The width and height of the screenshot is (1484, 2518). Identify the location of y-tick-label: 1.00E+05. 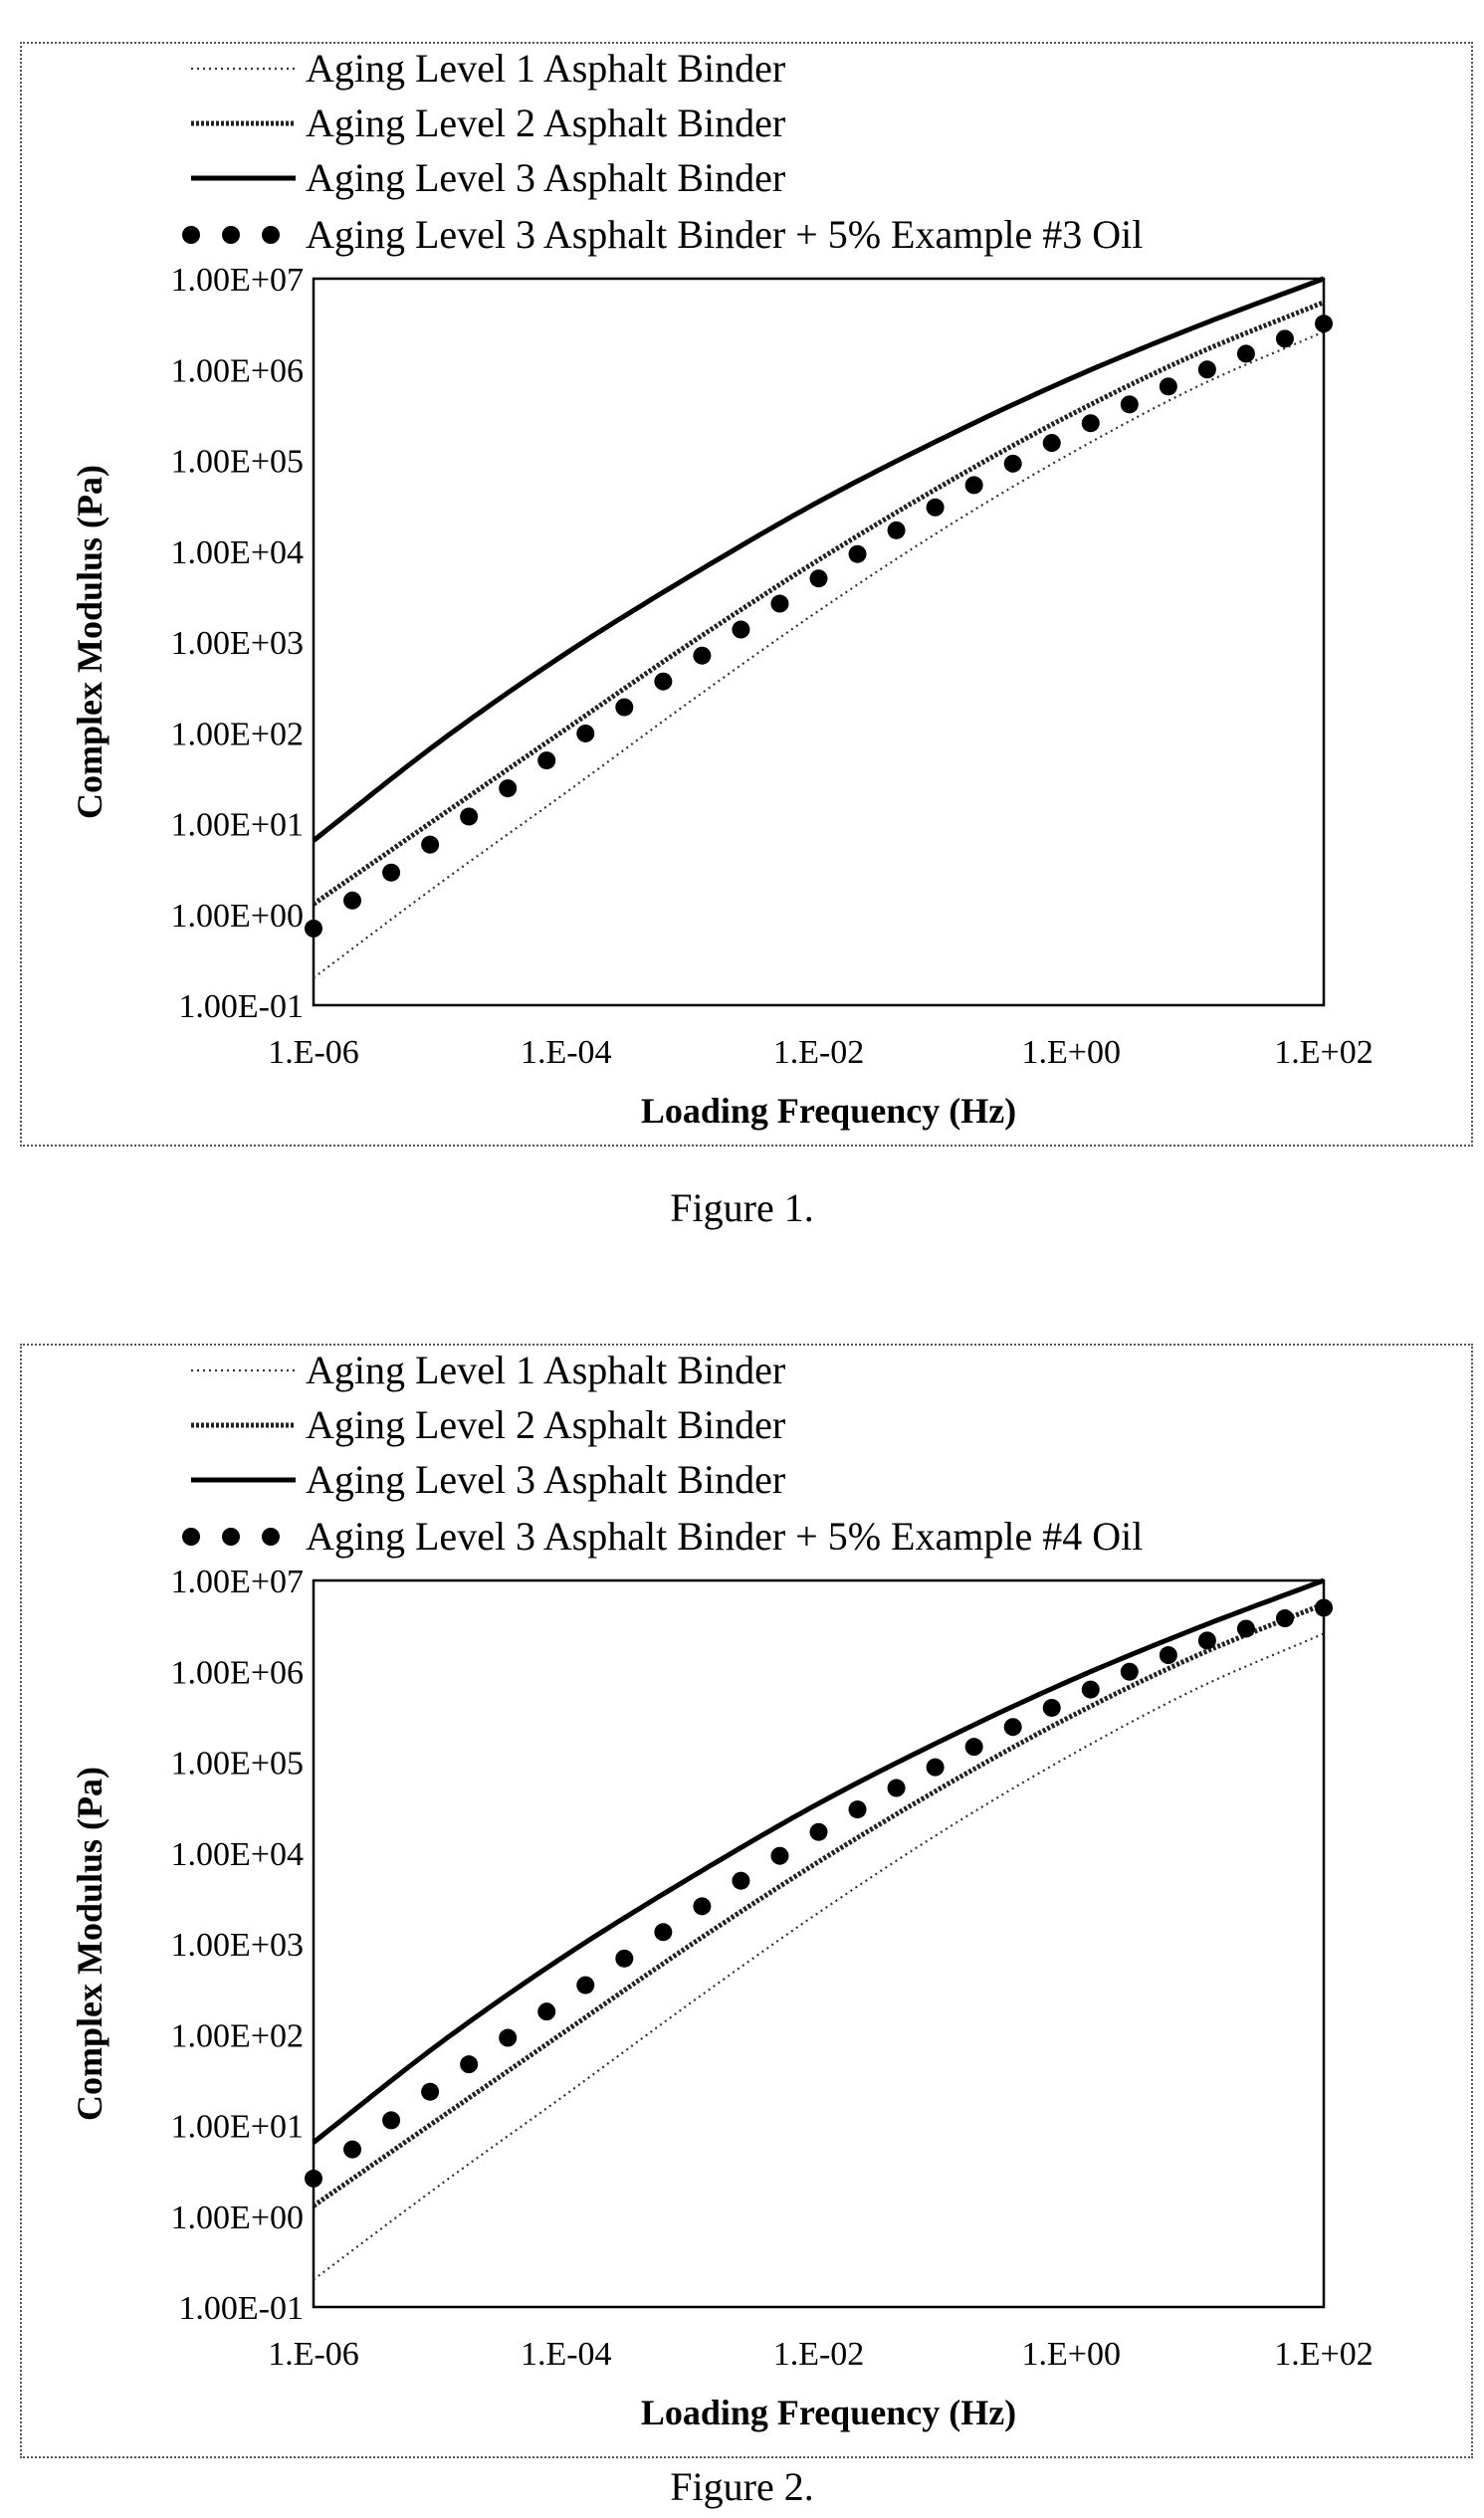
(238, 463).